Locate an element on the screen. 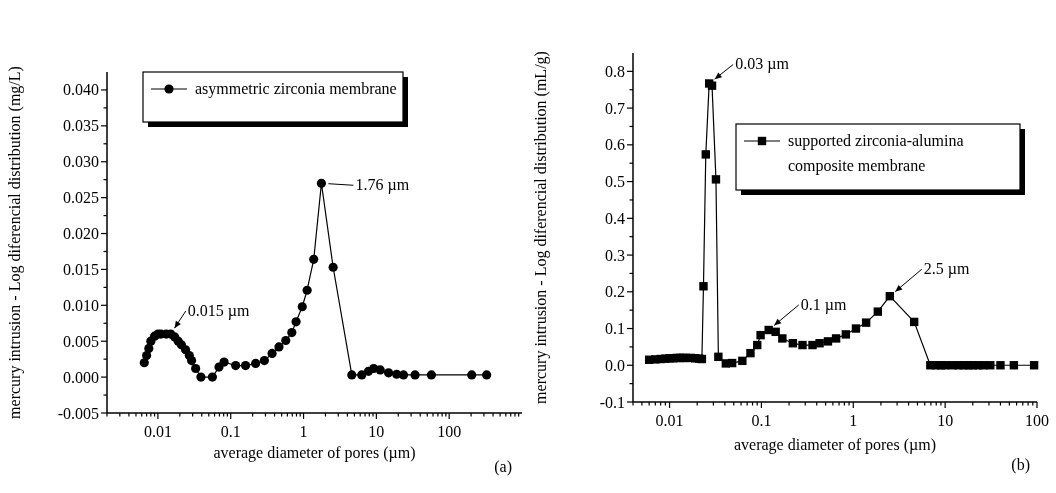  y-tick-label: 0.8 is located at coordinates (615, 71).